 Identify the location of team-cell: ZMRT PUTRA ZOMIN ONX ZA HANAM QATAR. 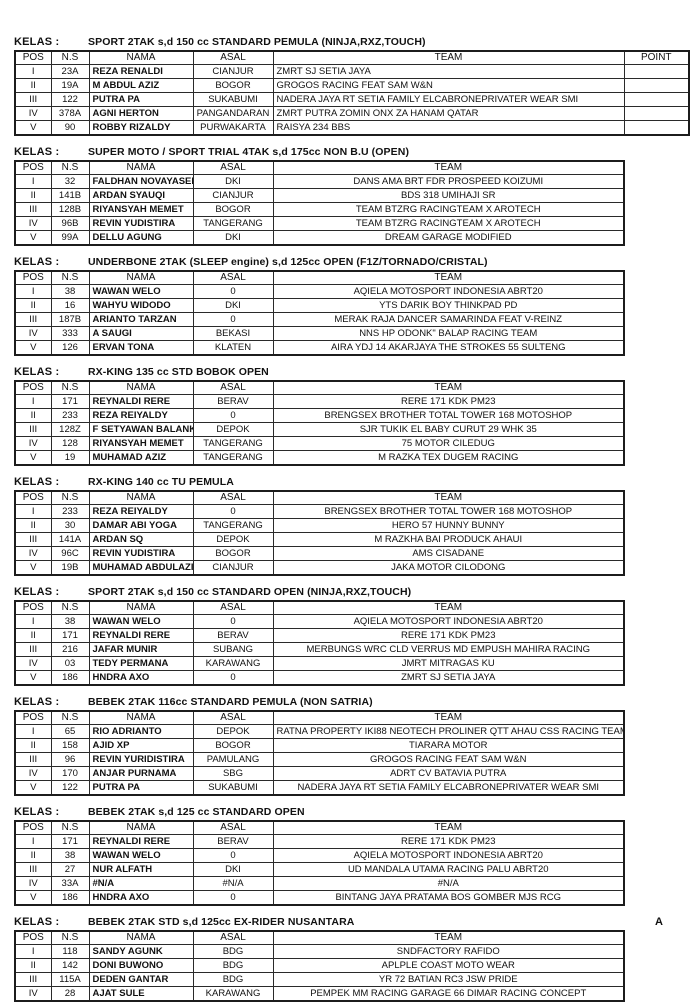
(448, 113).